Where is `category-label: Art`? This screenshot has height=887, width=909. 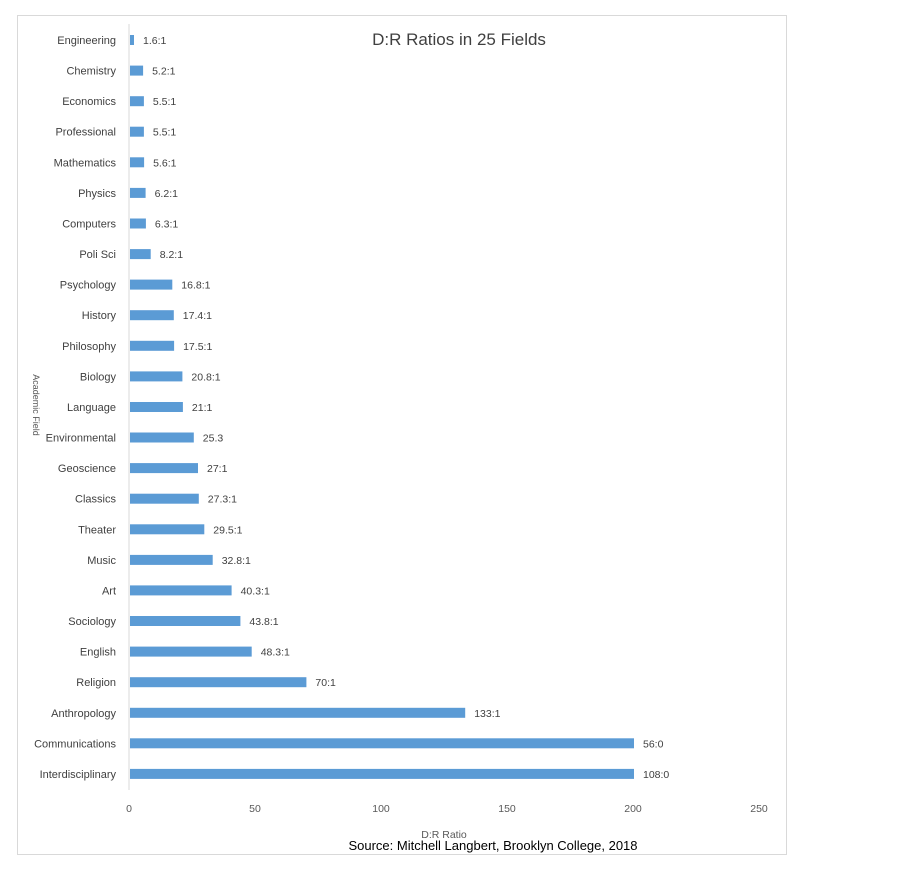 category-label: Art is located at coordinates (109, 591).